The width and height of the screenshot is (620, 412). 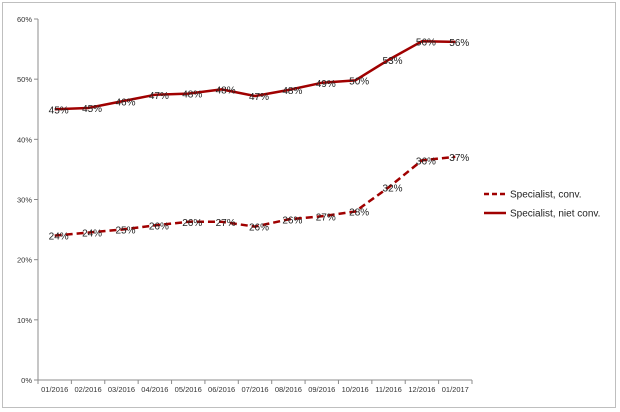 I want to click on x-tick-label: 07/2016, so click(x=254, y=389).